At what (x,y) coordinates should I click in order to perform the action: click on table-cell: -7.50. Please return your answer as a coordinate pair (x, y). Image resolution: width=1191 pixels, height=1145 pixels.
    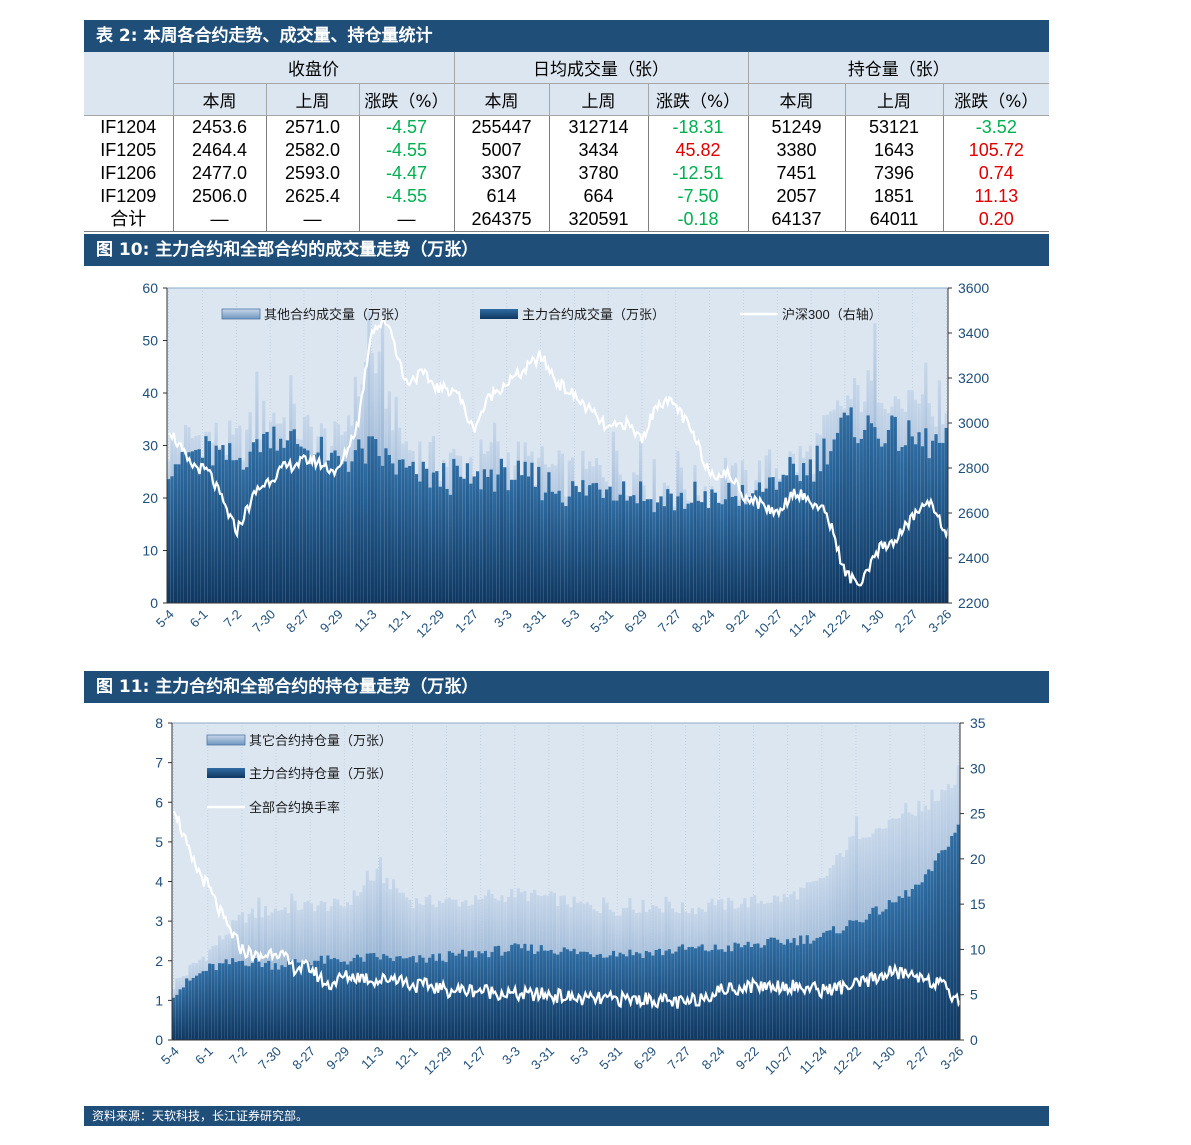
    Looking at the image, I should click on (698, 196).